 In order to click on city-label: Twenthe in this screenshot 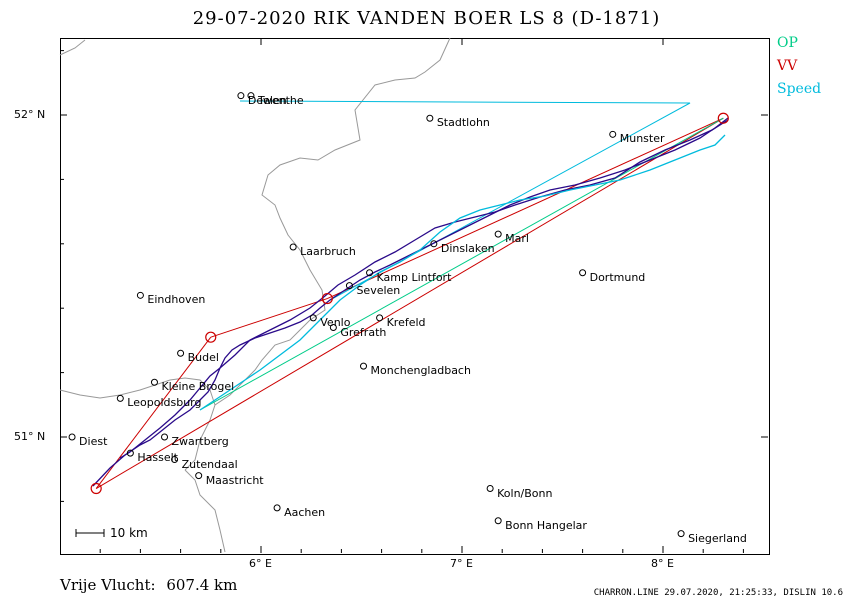, I will do `click(280, 100)`.